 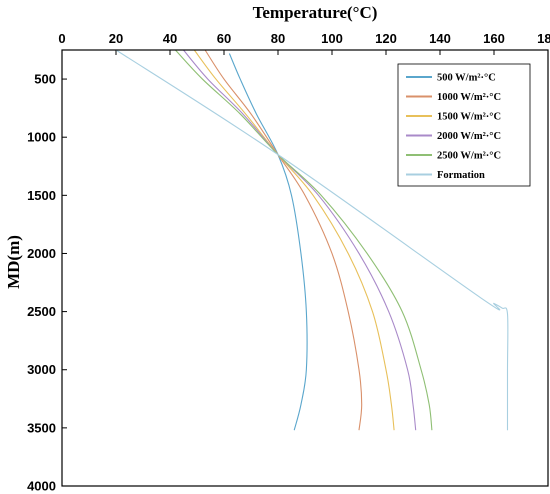 I want to click on series-line, so click(x=268, y=242).